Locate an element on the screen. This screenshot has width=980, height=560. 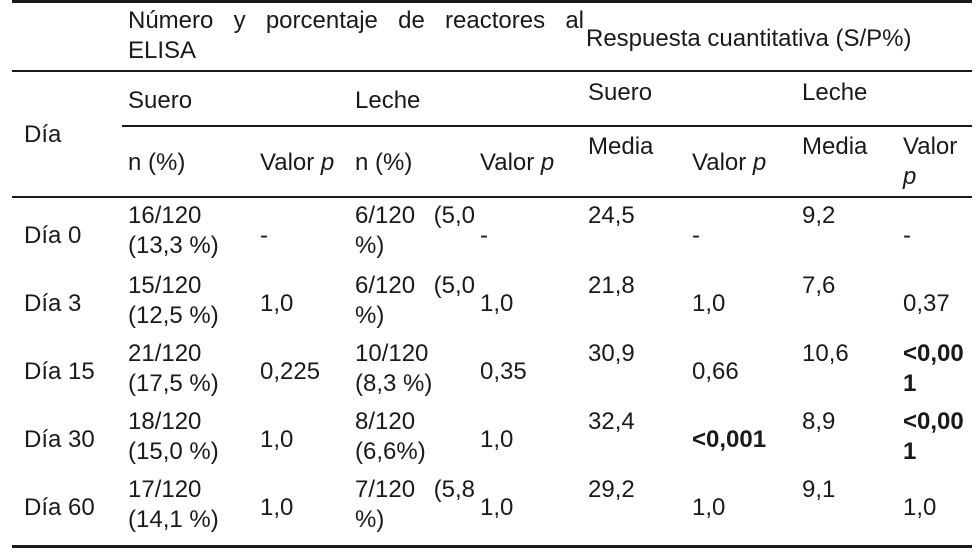
row-4-suero-n: 17/120 (14,1 %) is located at coordinates (173, 504).